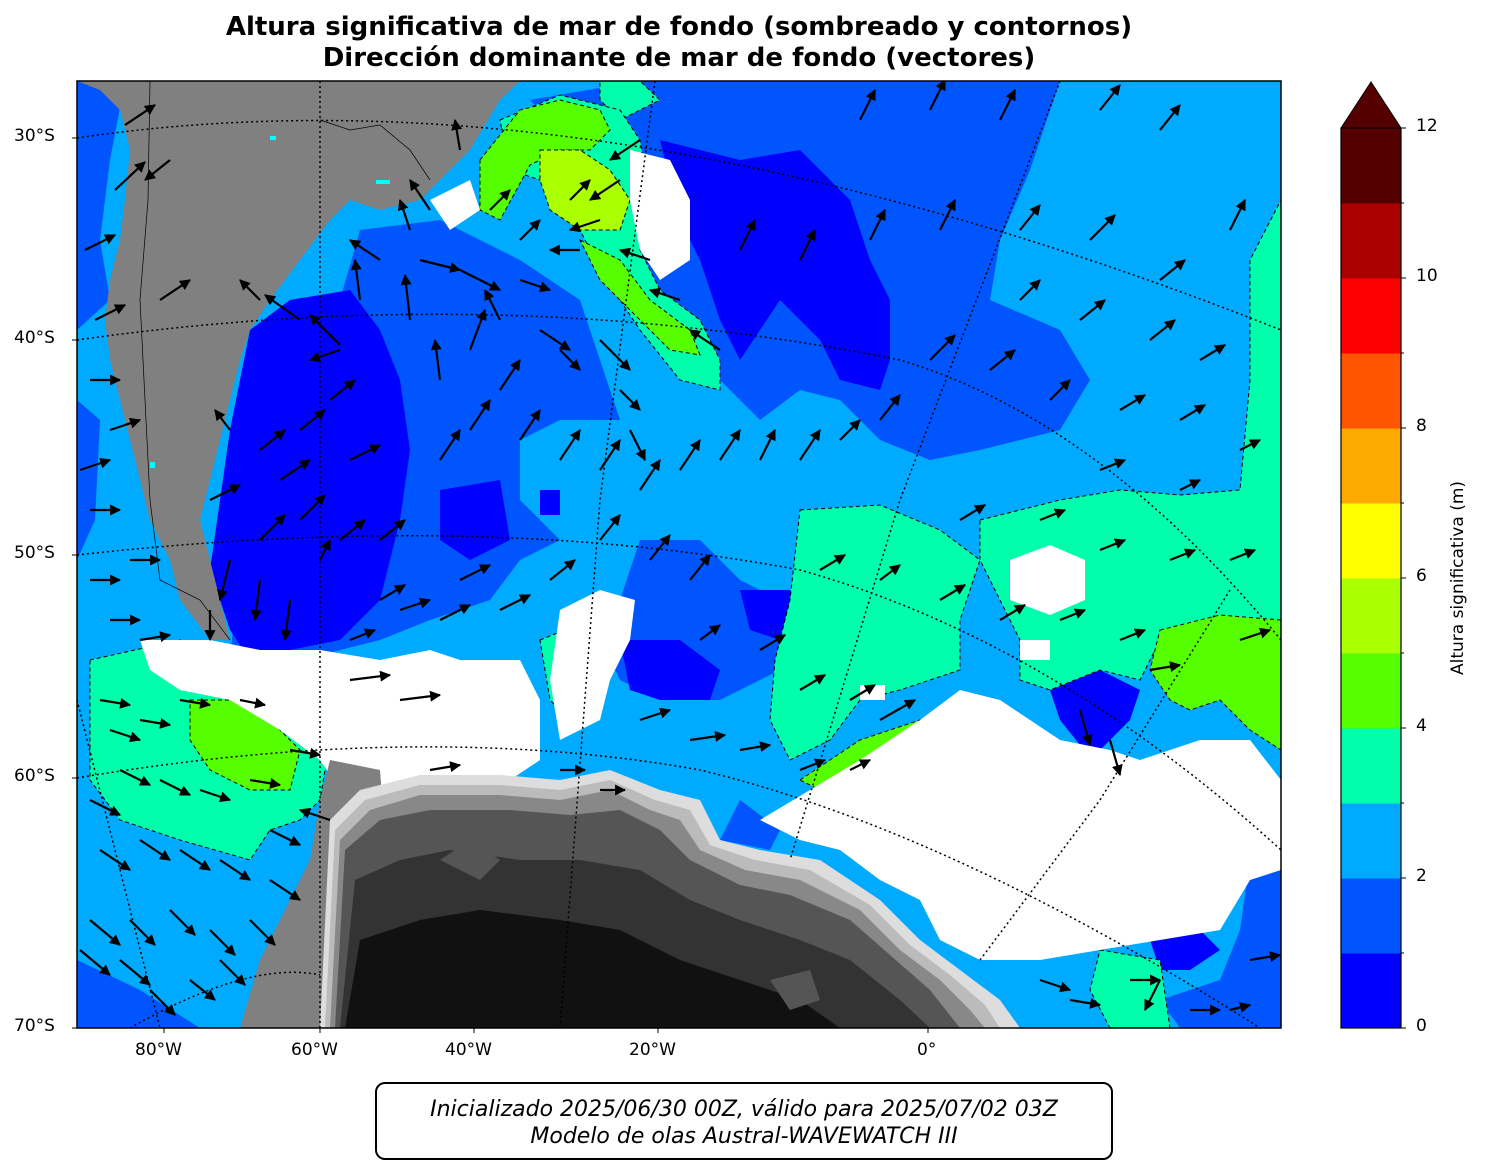 Image resolution: width=1485 pixels, height=1164 pixels. What do you see at coordinates (34, 776) in the screenshot?
I see `lat-tick-60s: 60°S` at bounding box center [34, 776].